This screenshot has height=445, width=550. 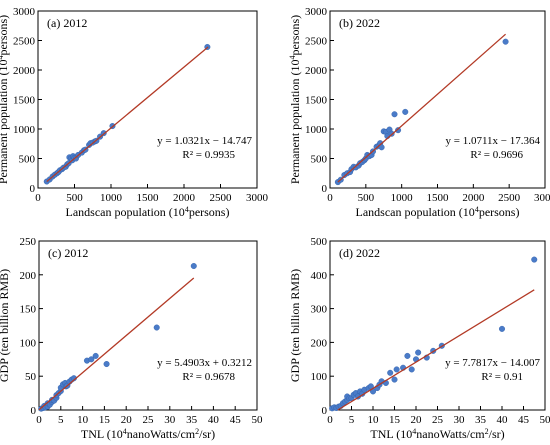 I want to click on r-squared: R² = 0.91, so click(x=502, y=377).